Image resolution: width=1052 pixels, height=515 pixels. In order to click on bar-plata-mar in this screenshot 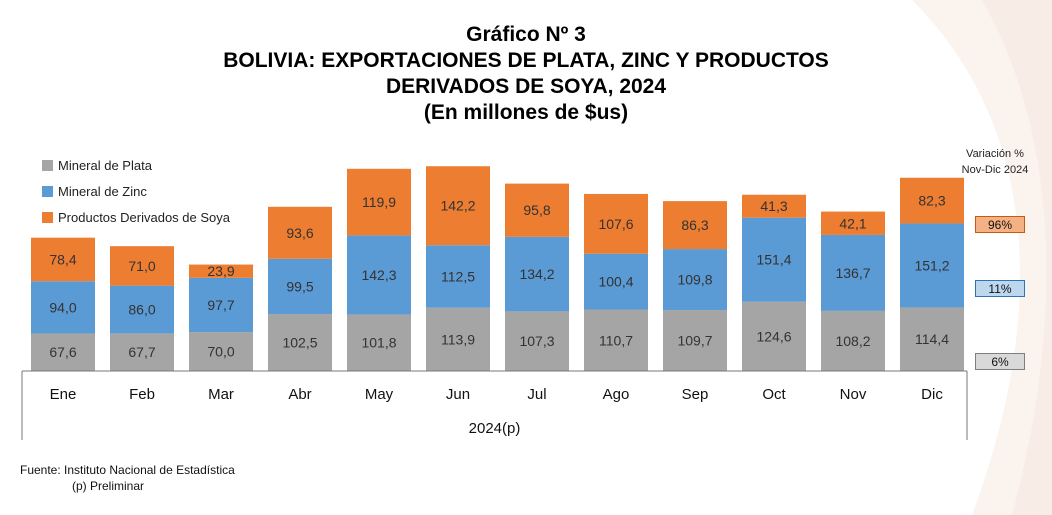, I will do `click(221, 351)`.